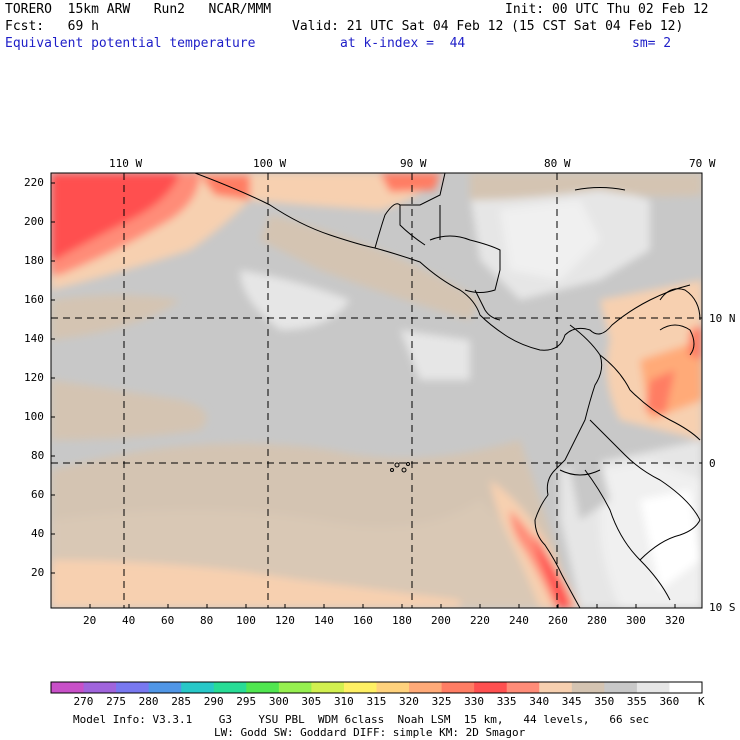  What do you see at coordinates (168, 620) in the screenshot?
I see `x-tick-60: 60` at bounding box center [168, 620].